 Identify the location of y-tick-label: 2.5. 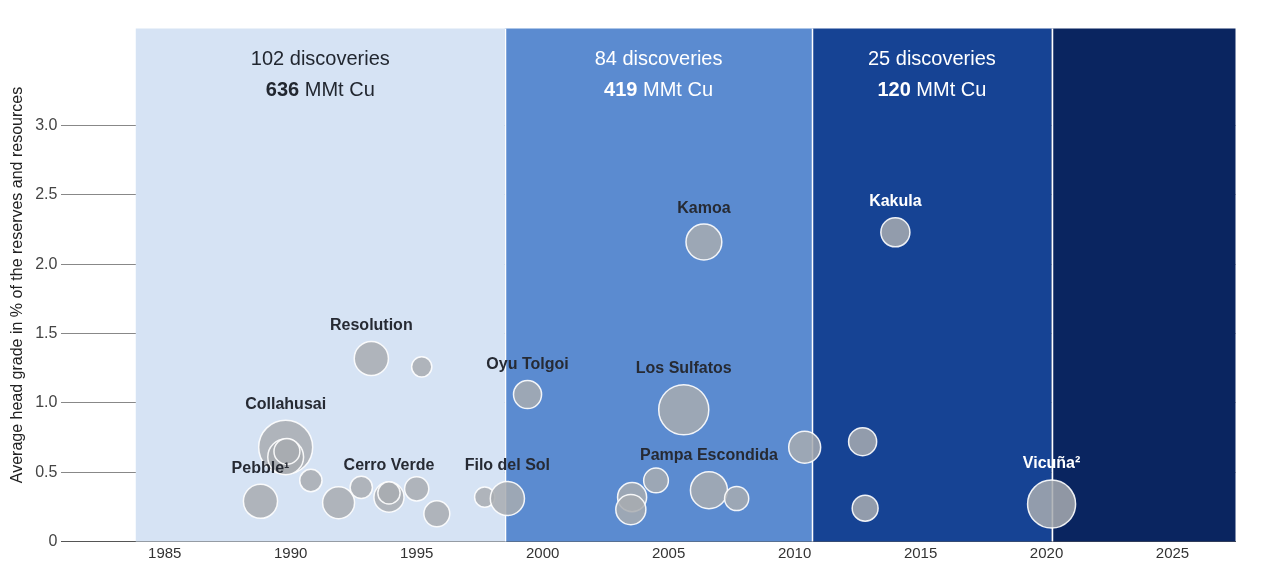
(46, 194).